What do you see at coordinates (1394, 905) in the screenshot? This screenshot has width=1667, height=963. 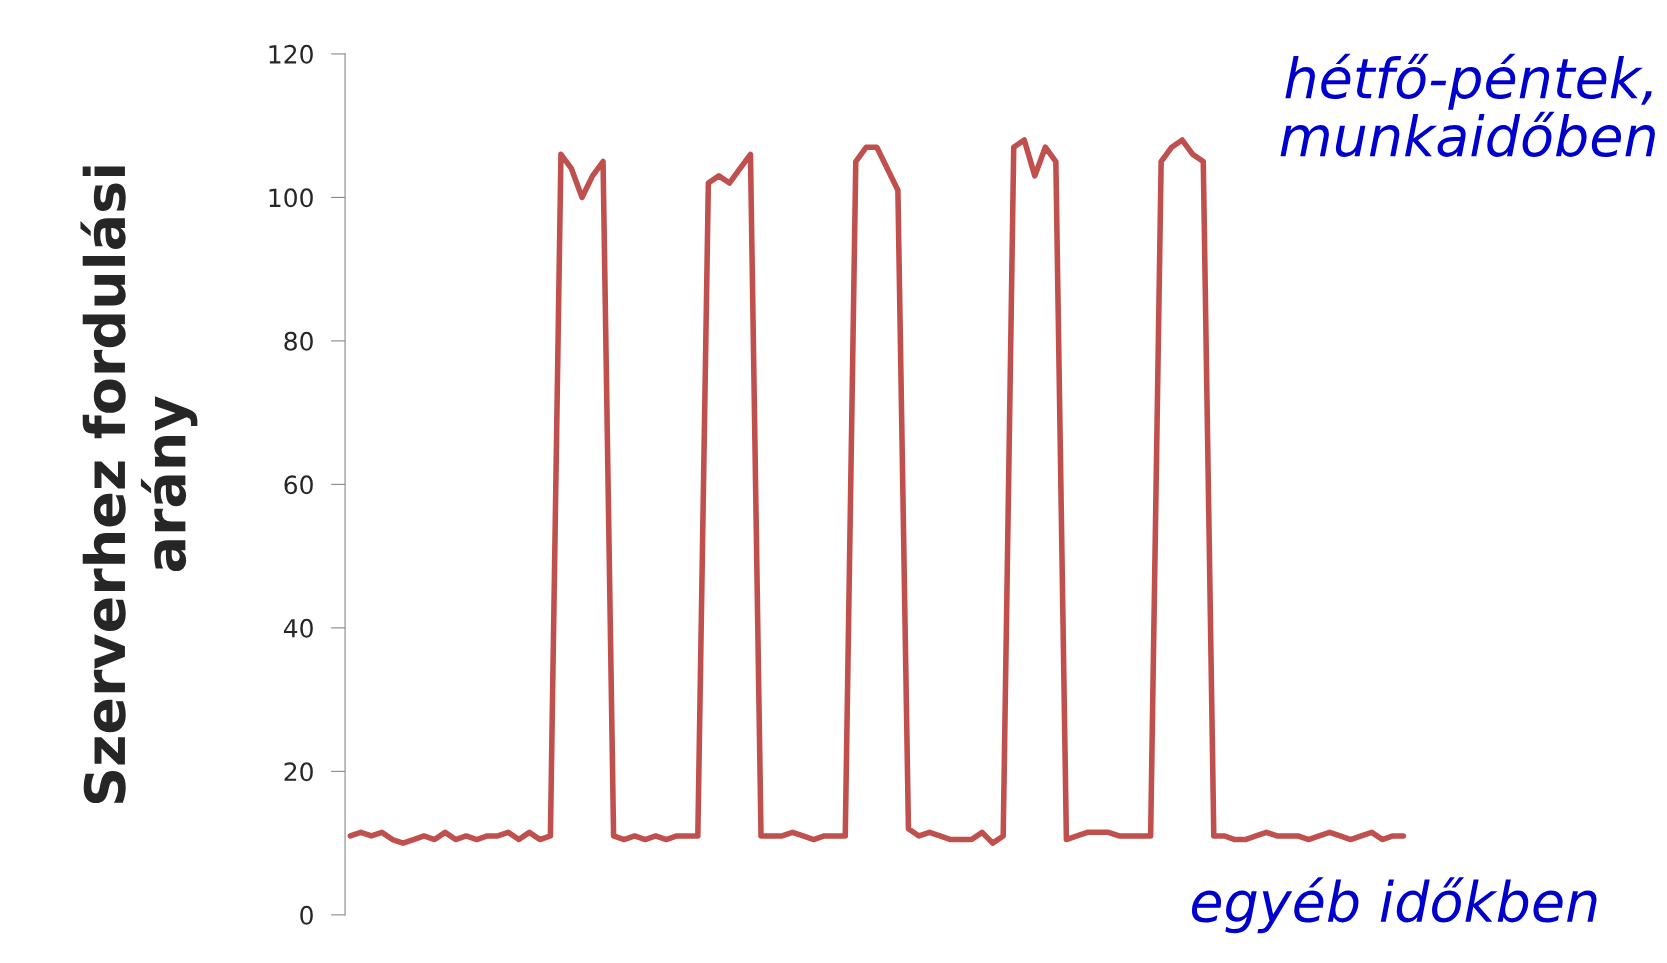 I see `annotation: egyéb időkben` at bounding box center [1394, 905].